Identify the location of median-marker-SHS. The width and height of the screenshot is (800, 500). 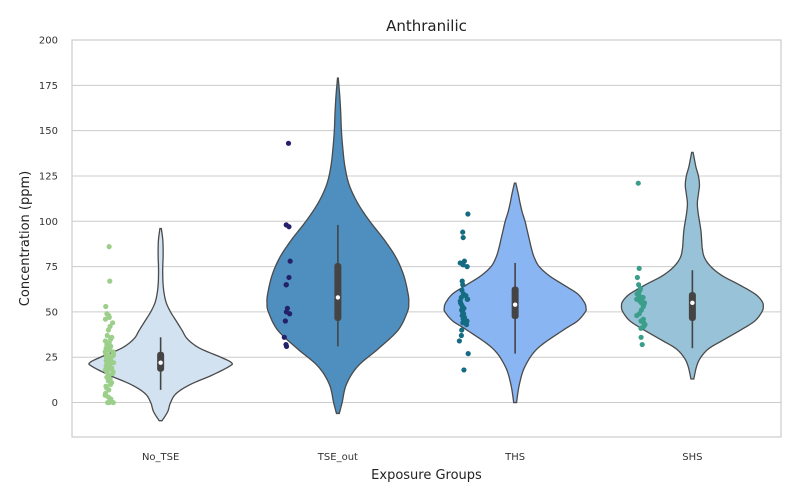
(692, 303).